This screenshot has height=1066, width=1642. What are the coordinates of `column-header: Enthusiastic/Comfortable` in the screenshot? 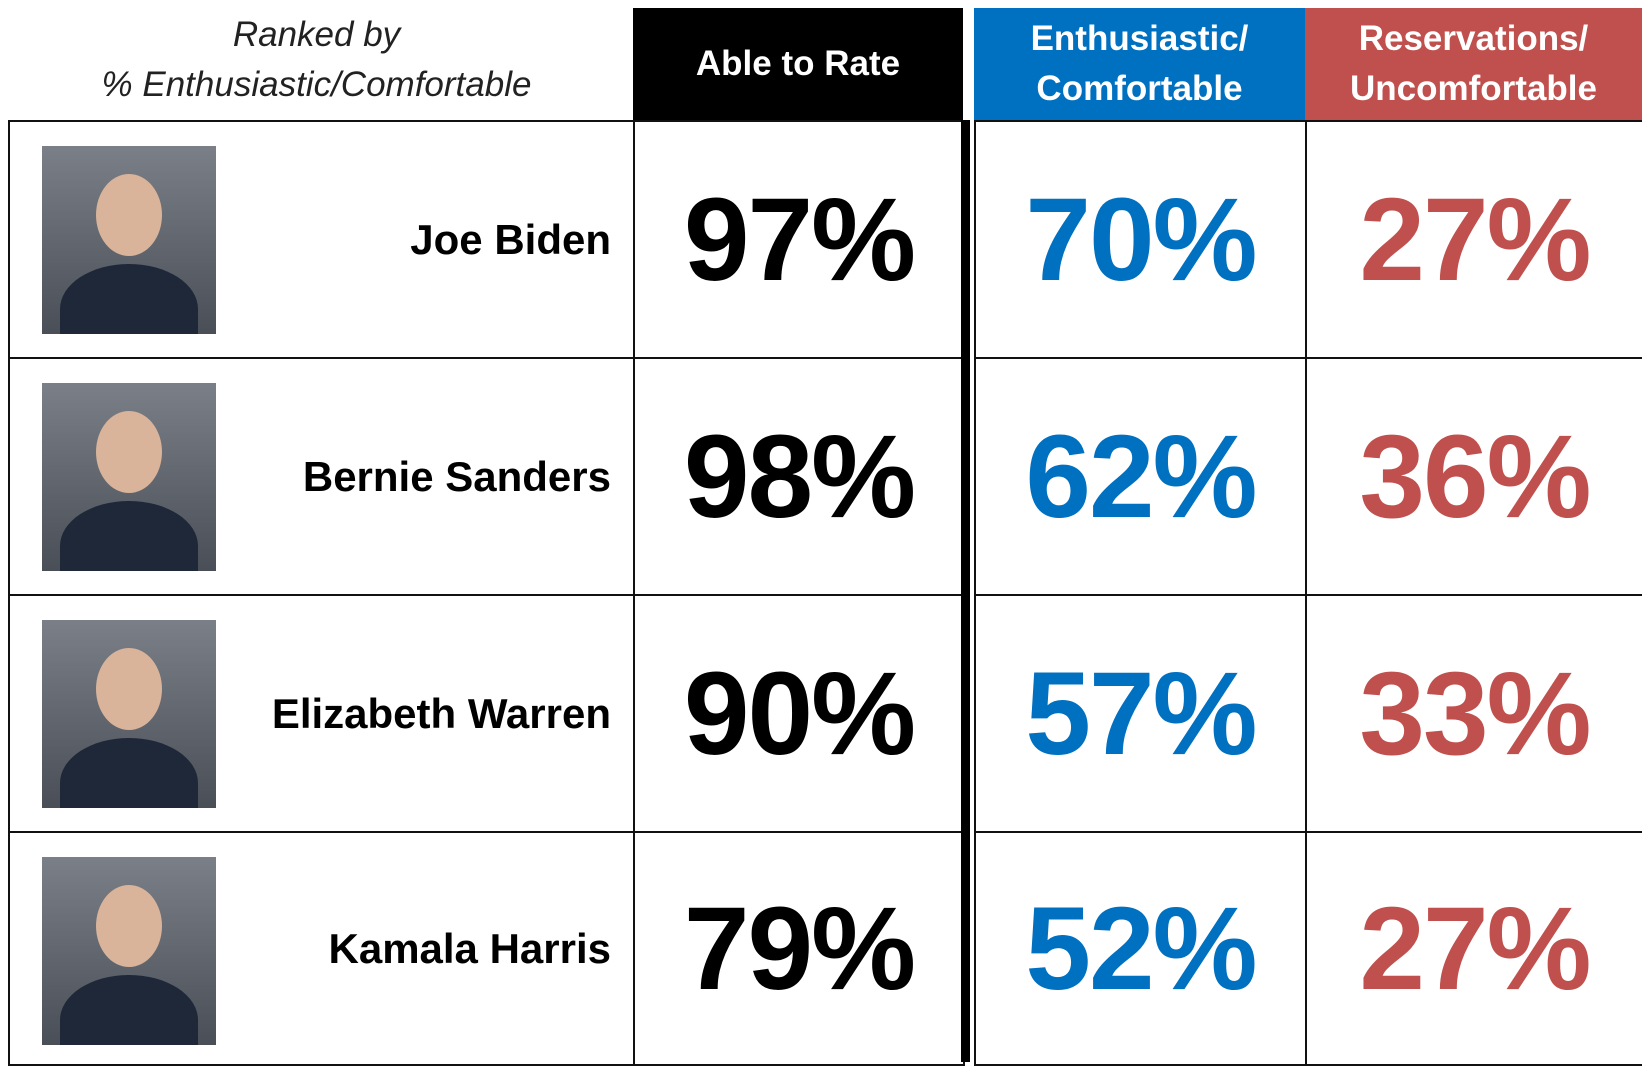 It's located at (1139, 64).